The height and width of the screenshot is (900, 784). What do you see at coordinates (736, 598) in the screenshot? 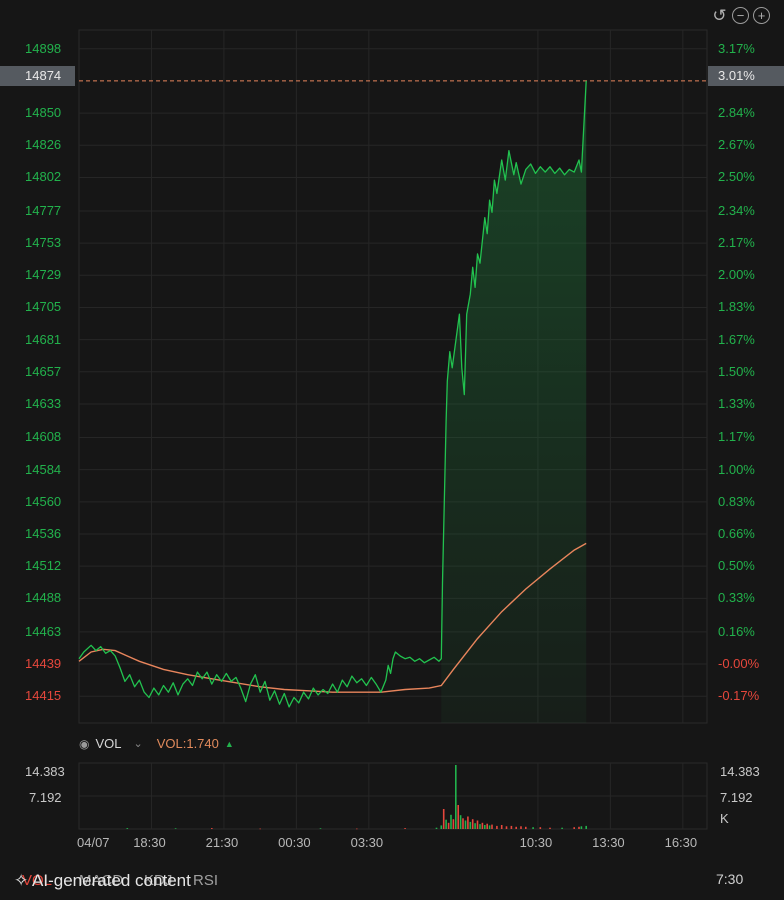
I see `percent-tick-label: 0.33%` at bounding box center [736, 598].